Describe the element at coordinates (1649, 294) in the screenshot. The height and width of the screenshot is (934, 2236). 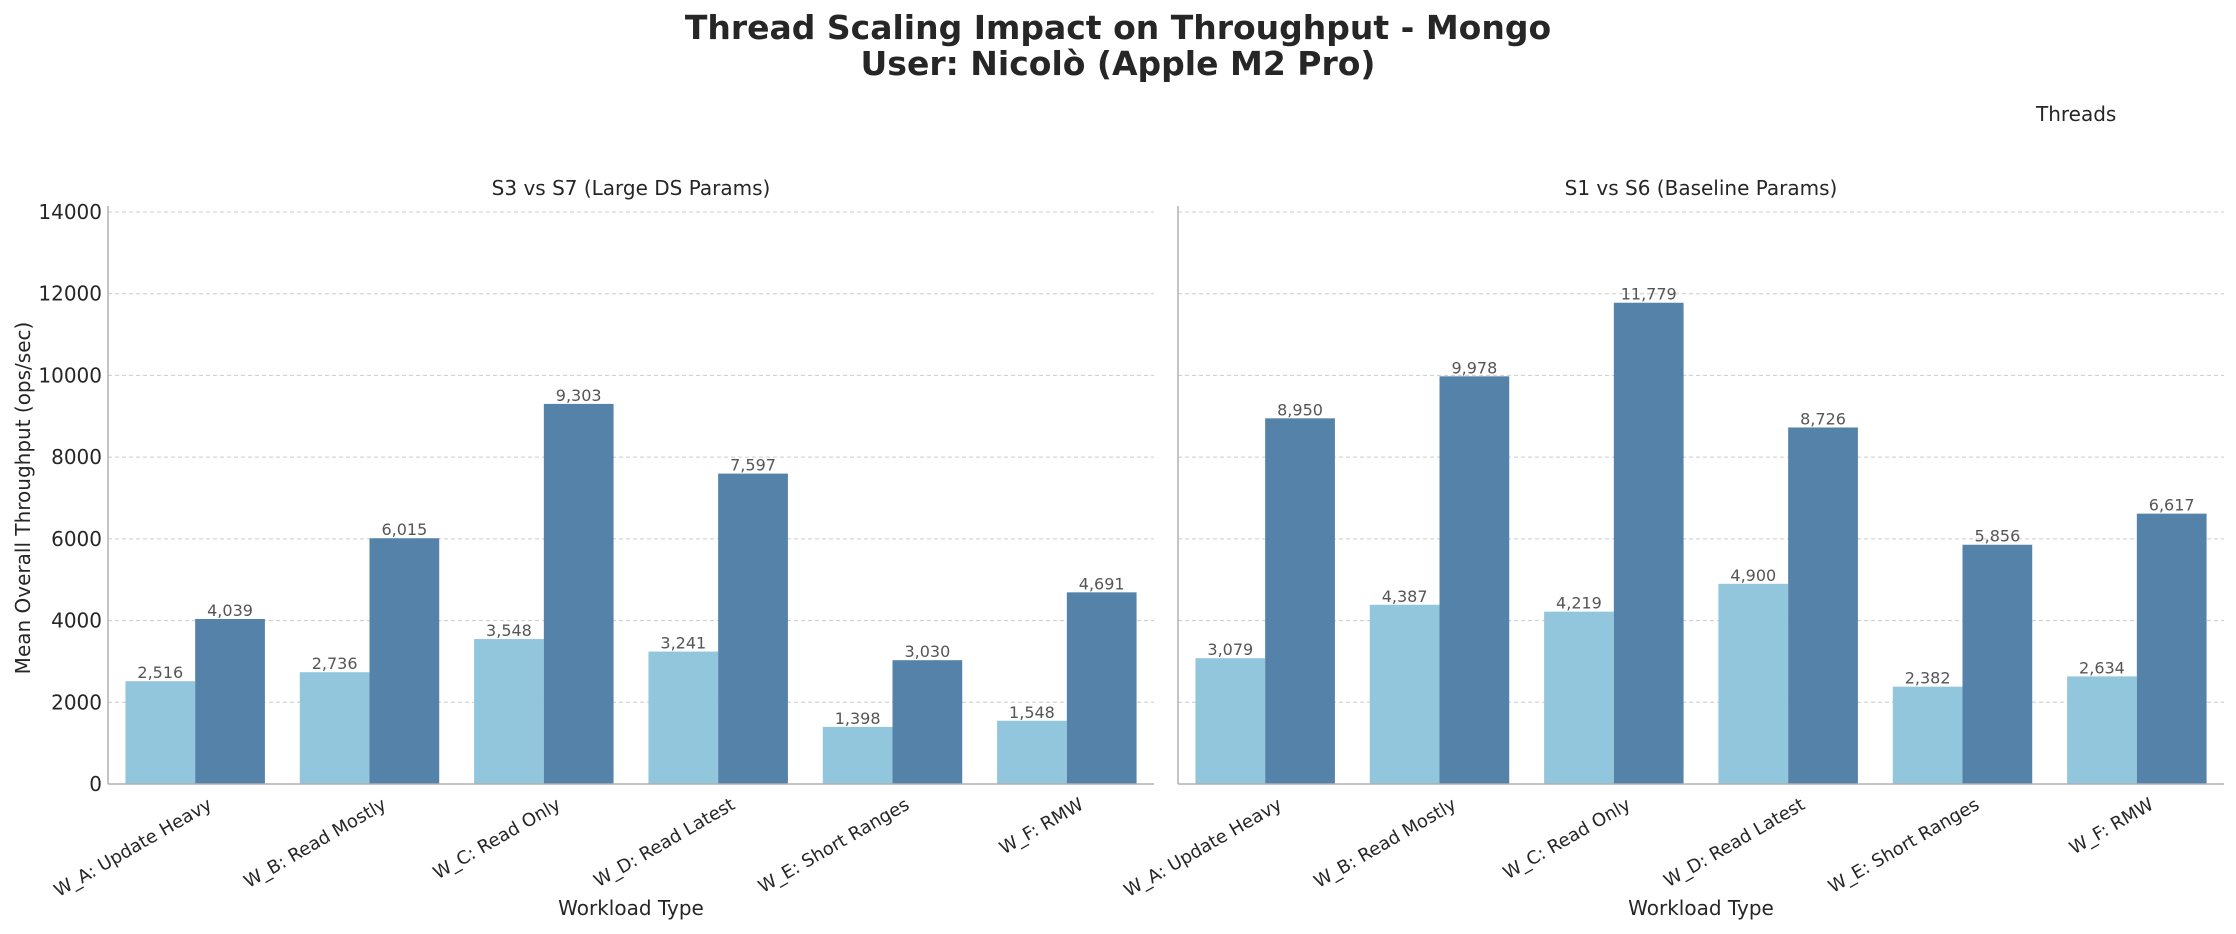
I see `bar-value-label: 11,779` at that location.